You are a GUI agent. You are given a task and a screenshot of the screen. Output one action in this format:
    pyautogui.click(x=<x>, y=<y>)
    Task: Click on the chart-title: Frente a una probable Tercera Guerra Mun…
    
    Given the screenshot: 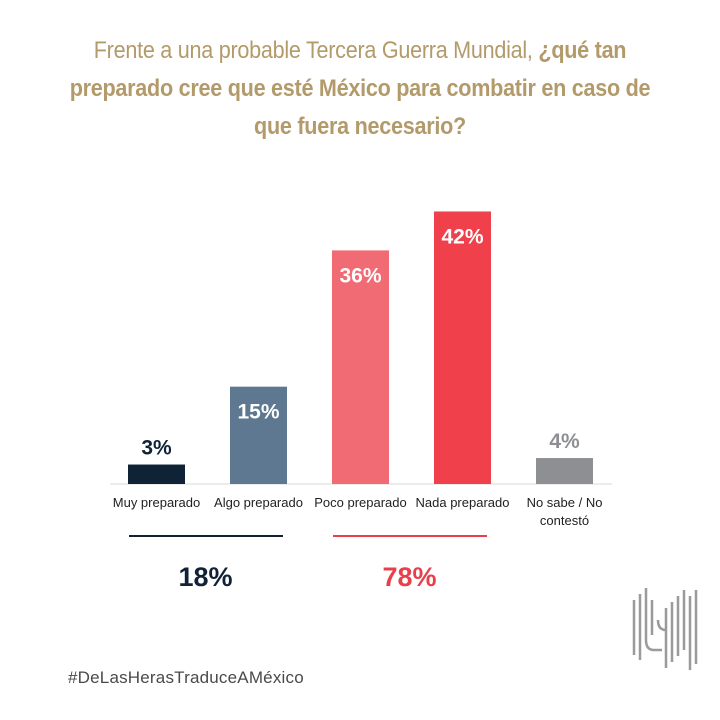 What is the action you would take?
    pyautogui.click(x=360, y=89)
    